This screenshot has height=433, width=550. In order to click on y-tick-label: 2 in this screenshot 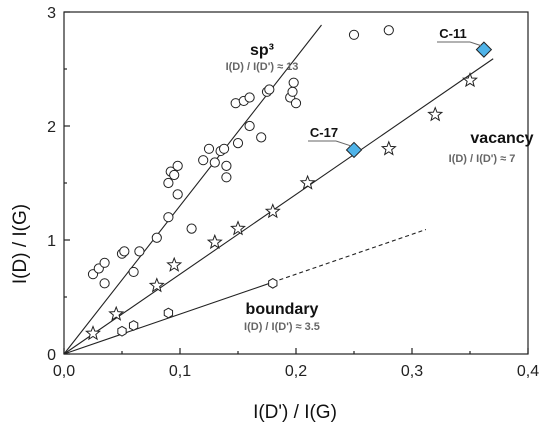, I will do `click(51, 127)`.